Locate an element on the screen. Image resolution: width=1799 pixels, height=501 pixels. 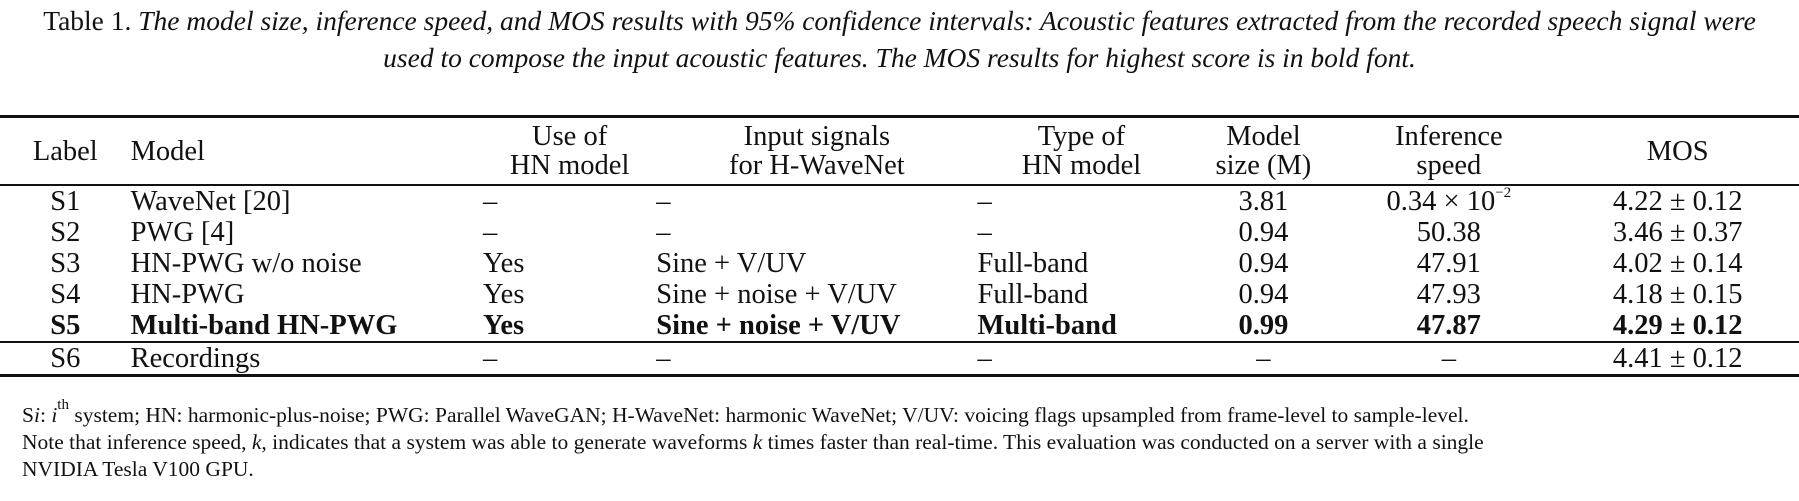
cell-size: 3.81 is located at coordinates (1263, 201).